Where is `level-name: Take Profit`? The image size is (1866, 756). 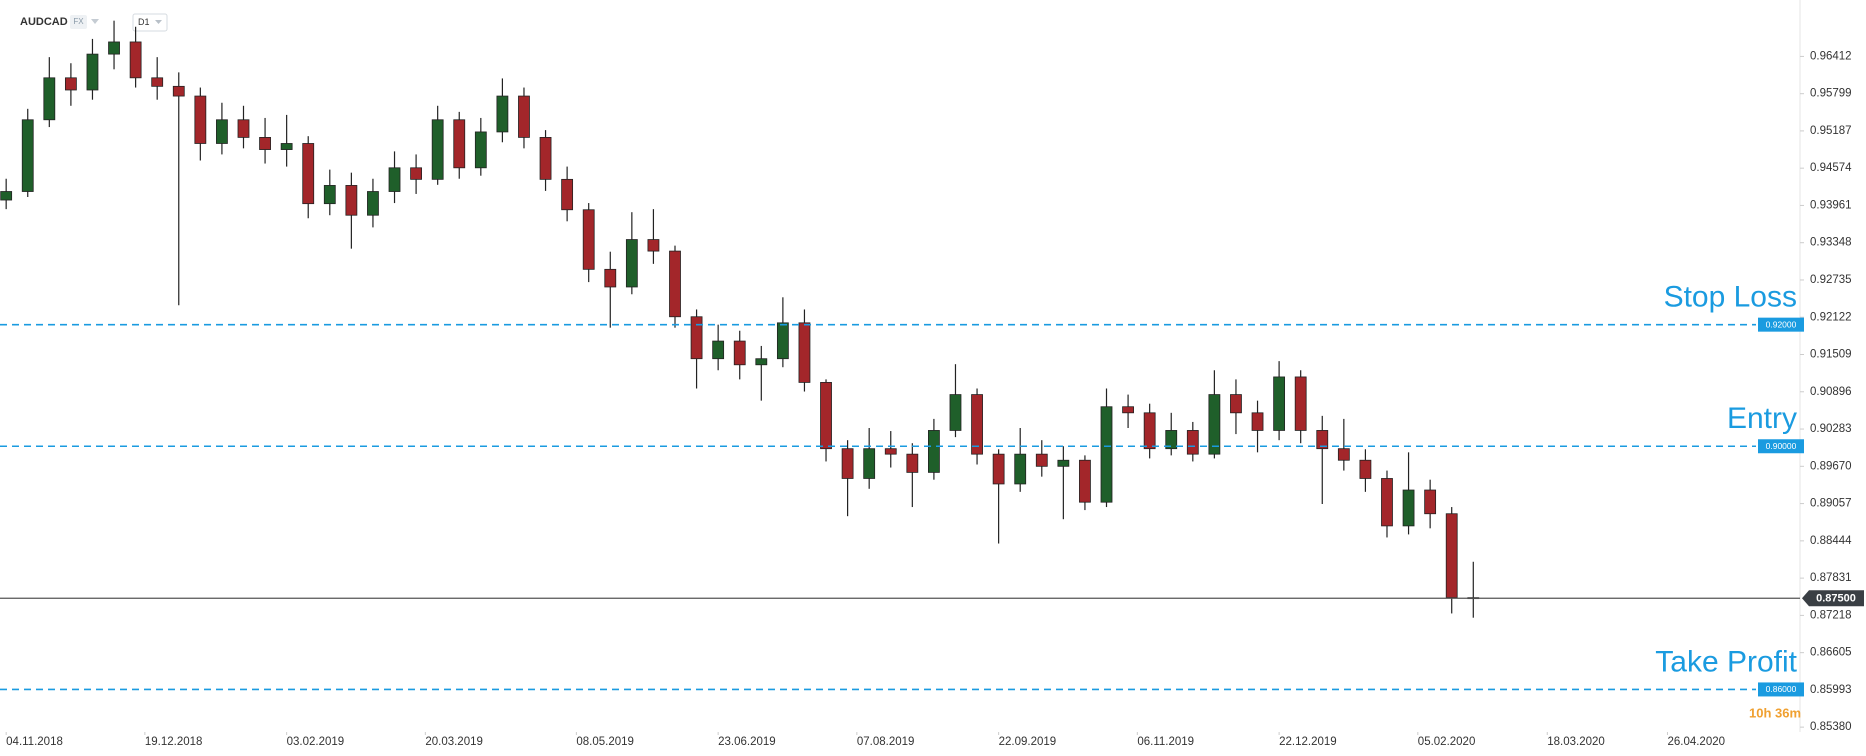
level-name: Take Profit is located at coordinates (1726, 661).